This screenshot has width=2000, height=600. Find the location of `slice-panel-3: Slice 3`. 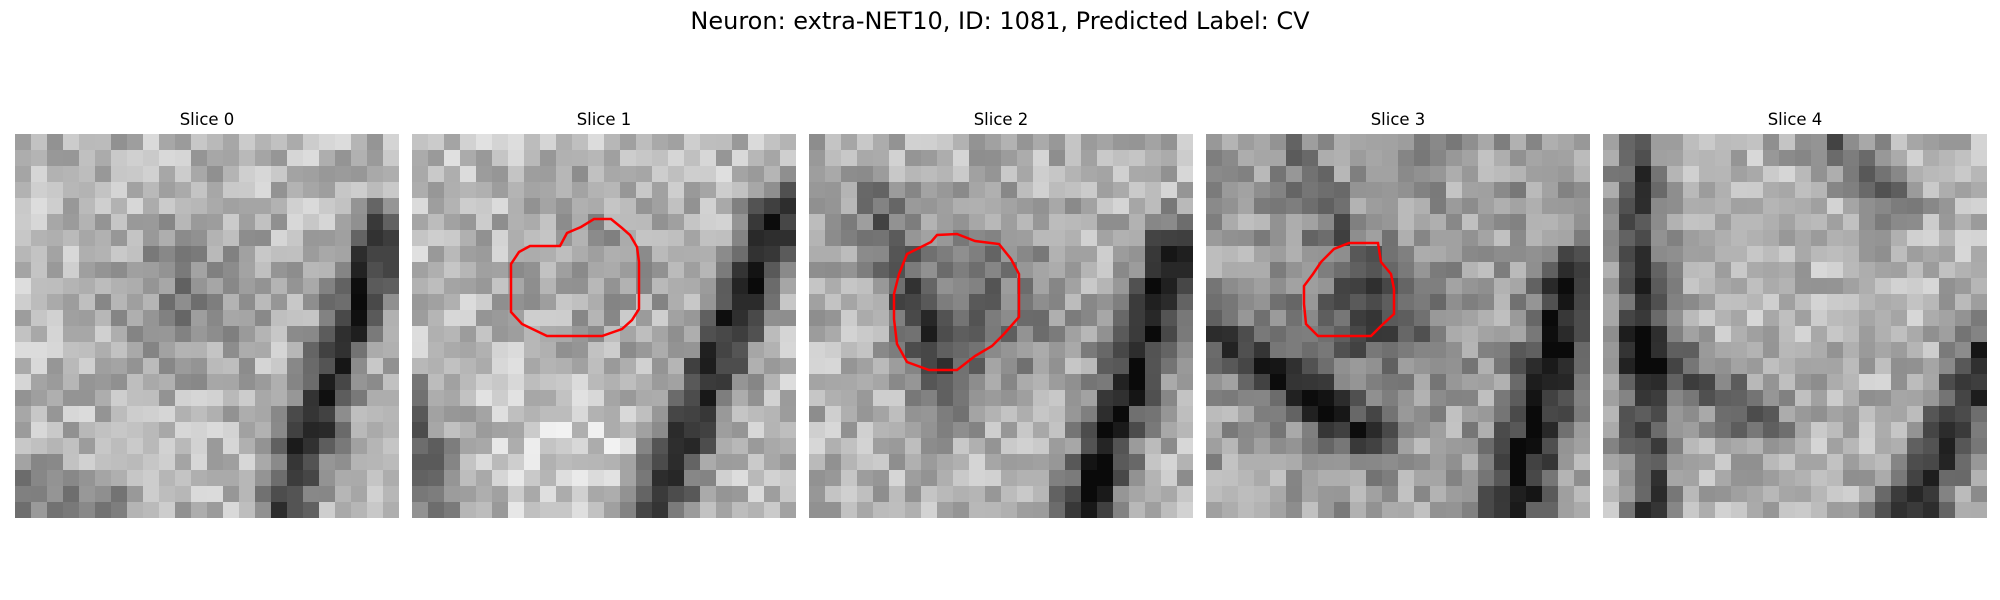

slice-panel-3: Slice 3 is located at coordinates (1398, 120).